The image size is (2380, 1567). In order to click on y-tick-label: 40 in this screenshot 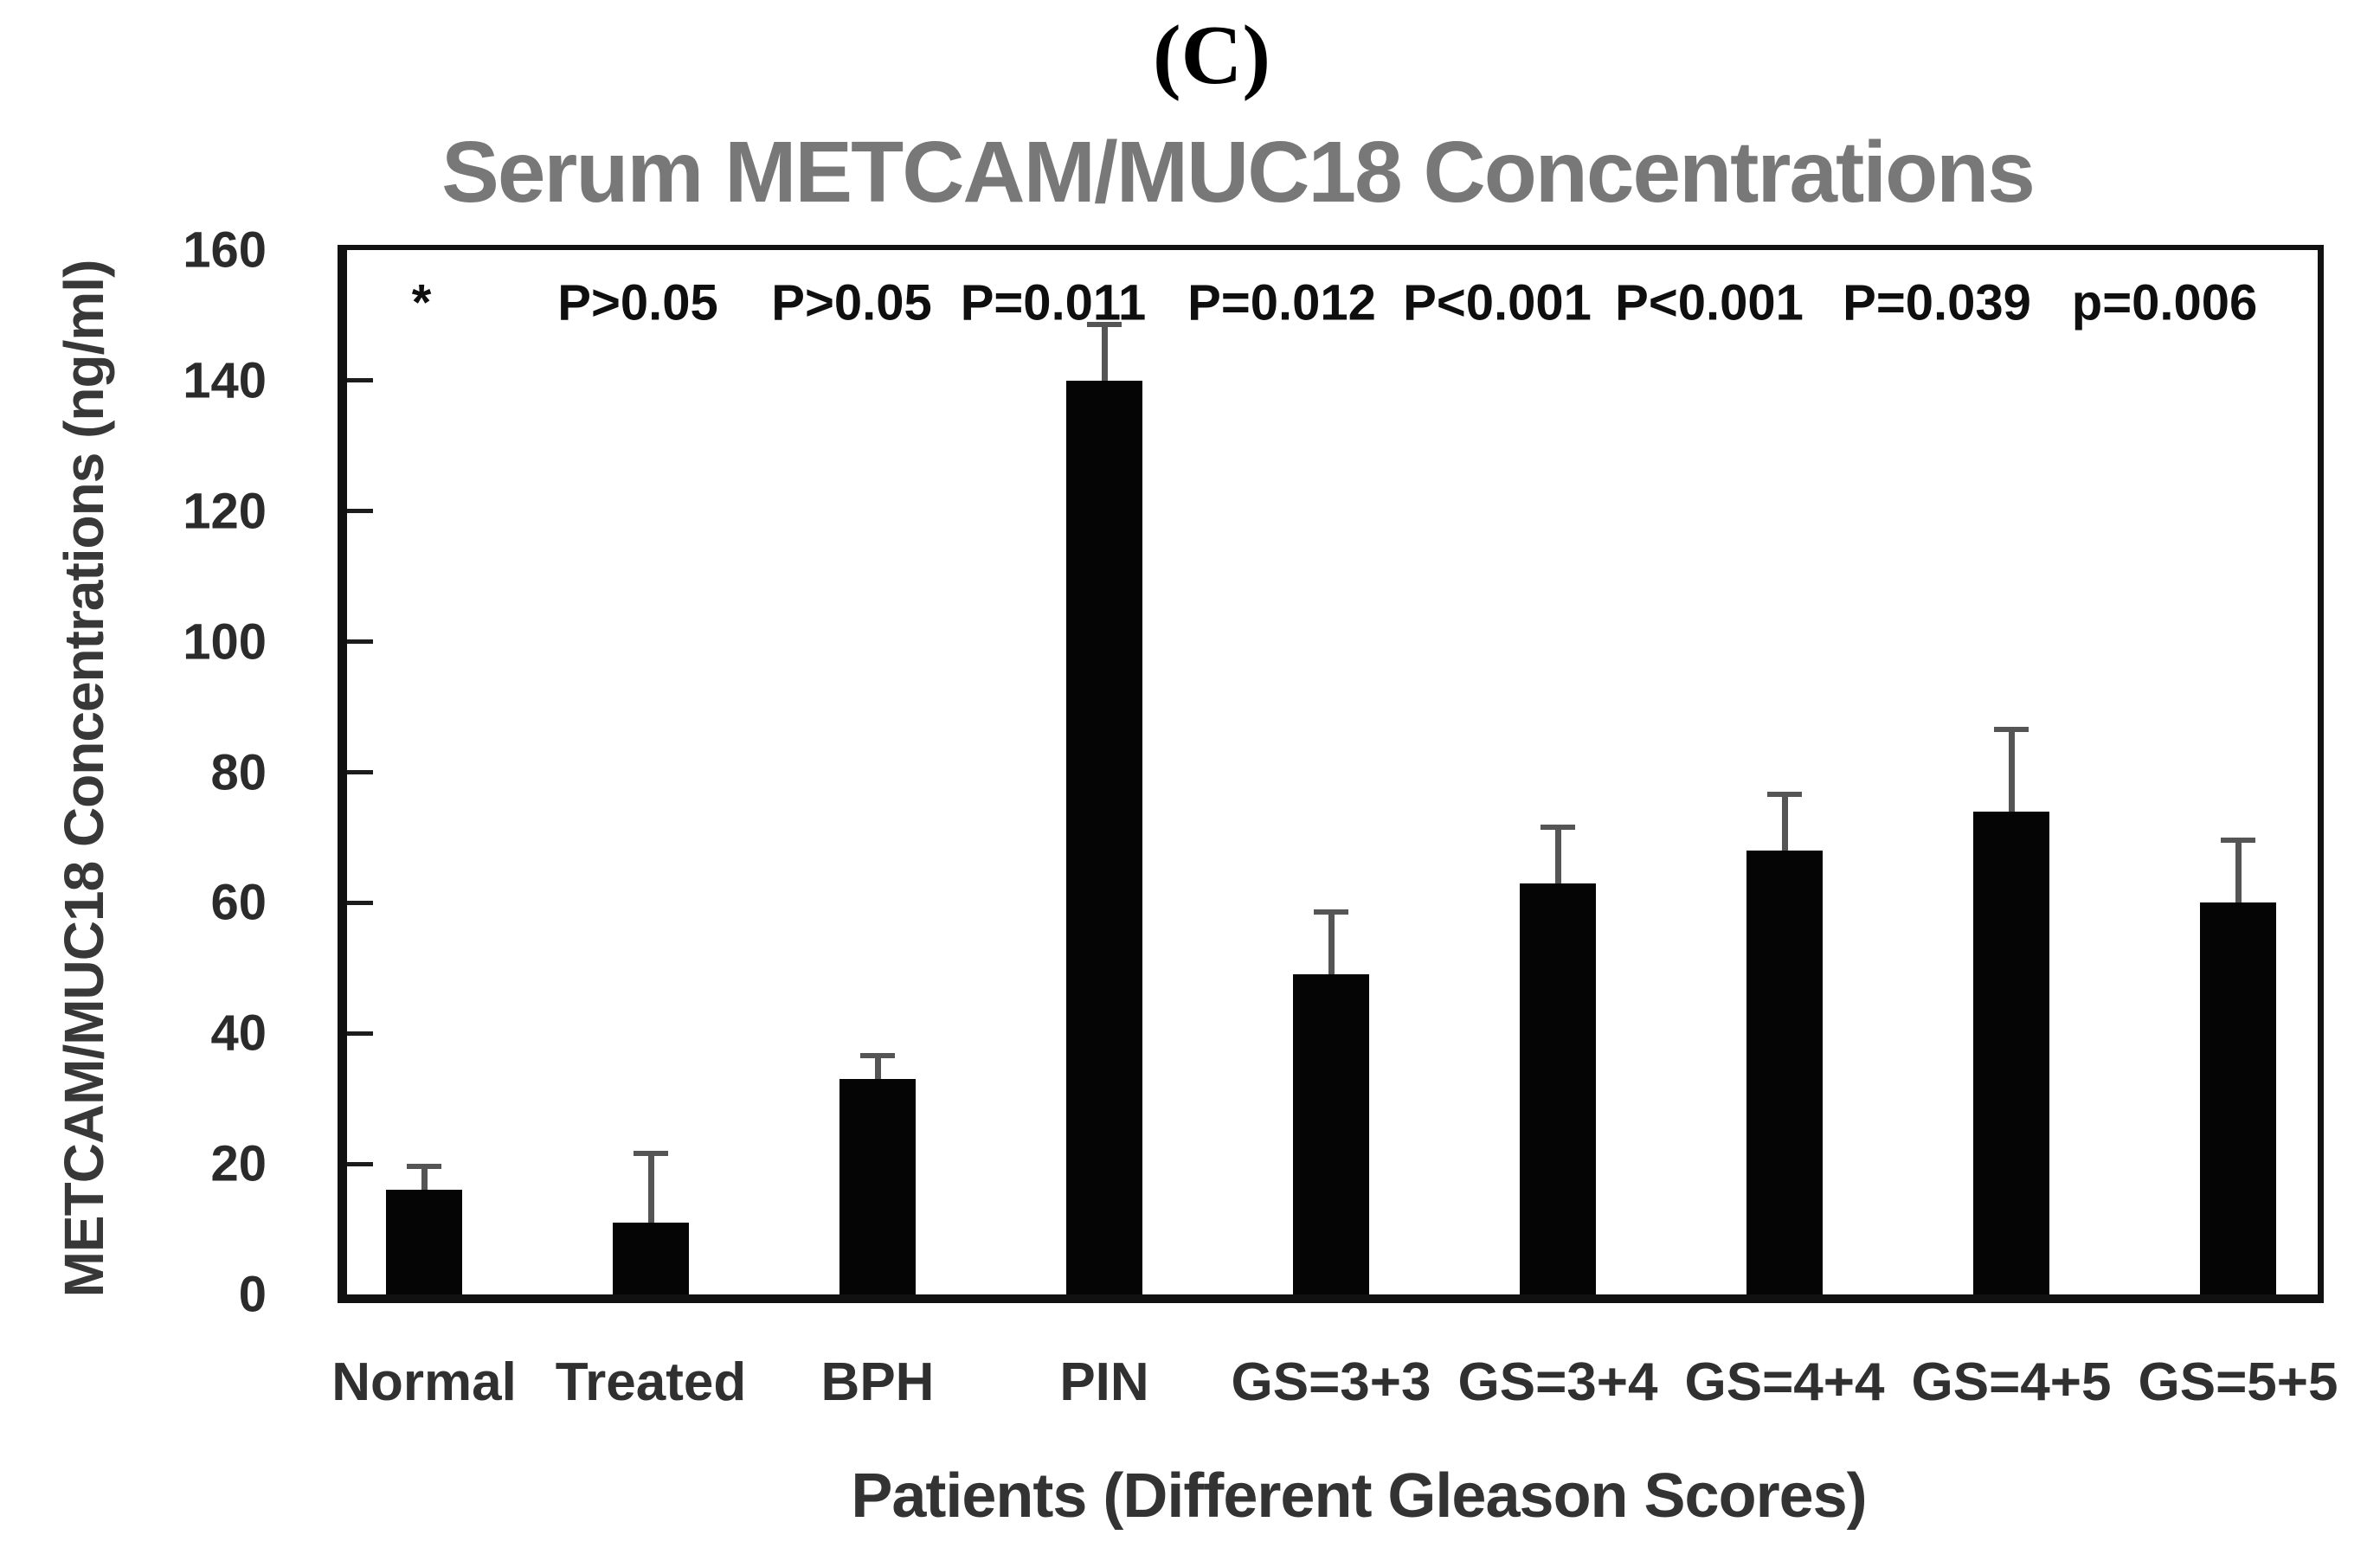, I will do `click(238, 1033)`.